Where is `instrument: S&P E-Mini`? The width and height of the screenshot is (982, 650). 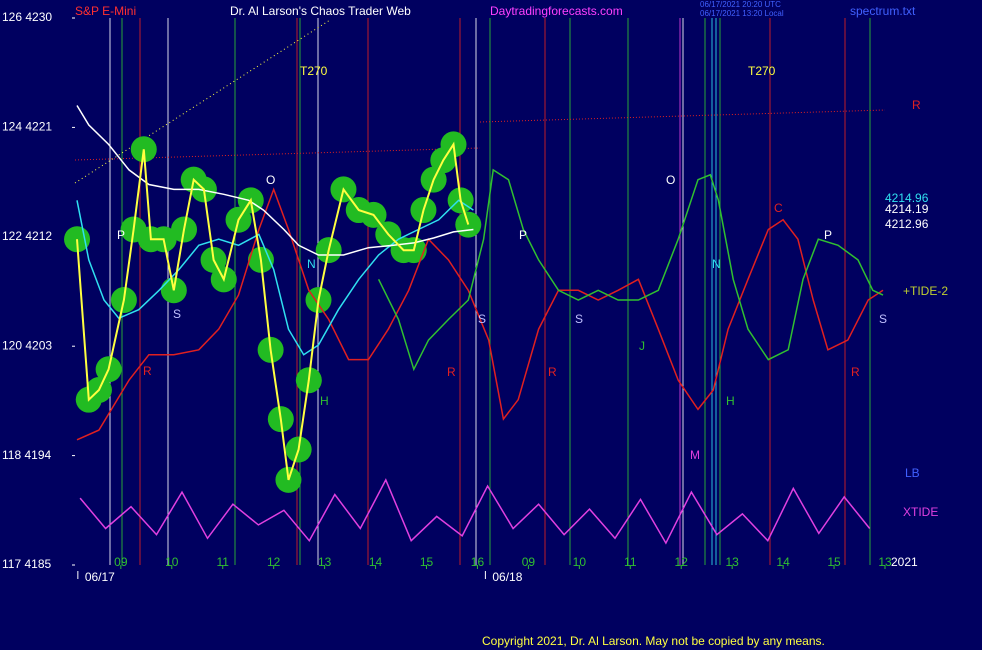 instrument: S&P E-Mini is located at coordinates (105, 11).